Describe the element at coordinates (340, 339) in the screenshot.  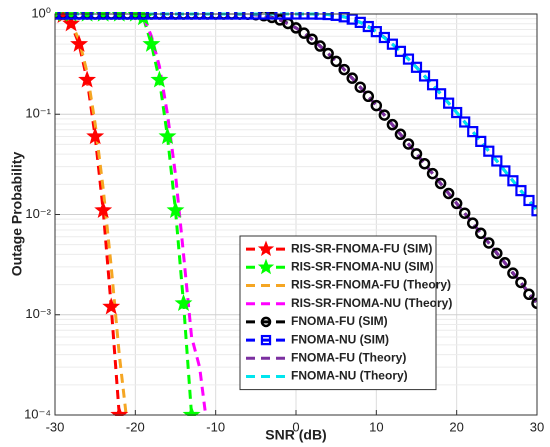
I see `legend-label: FNOMA-NU (SIM)` at that location.